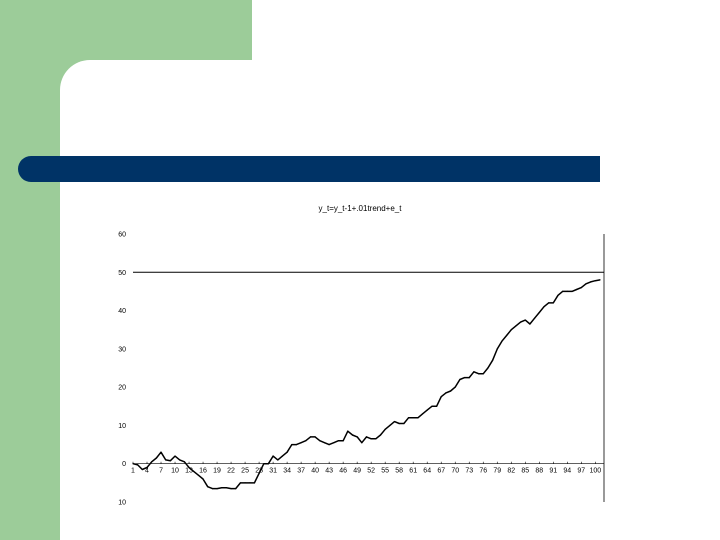 The image size is (720, 540). I want to click on x-tick-label: 1, so click(133, 471).